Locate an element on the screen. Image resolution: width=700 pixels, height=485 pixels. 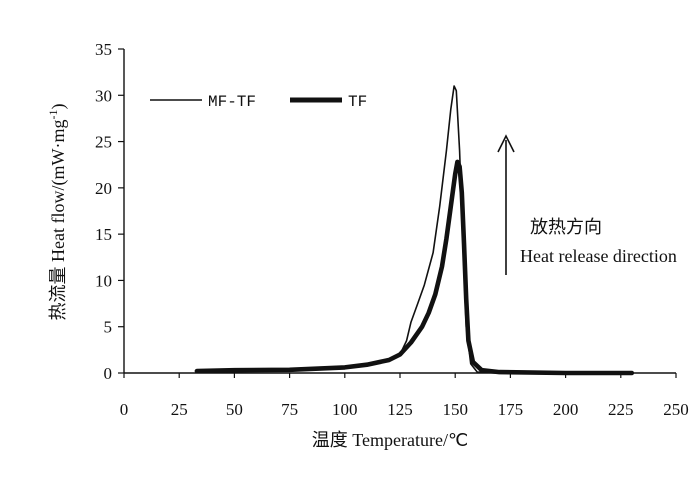
x-axis-title: 温度 Temperature/℃ is located at coordinates (390, 440).